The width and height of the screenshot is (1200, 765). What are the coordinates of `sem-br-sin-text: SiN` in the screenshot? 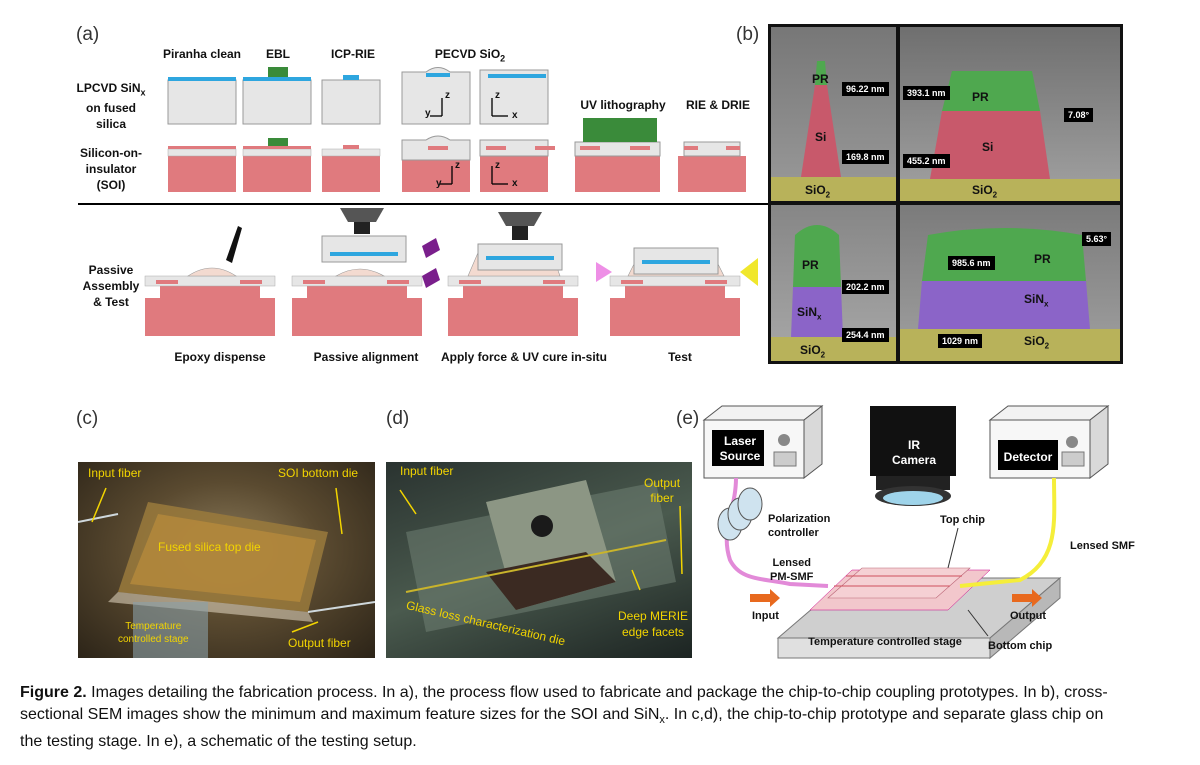 It's located at (1034, 299).